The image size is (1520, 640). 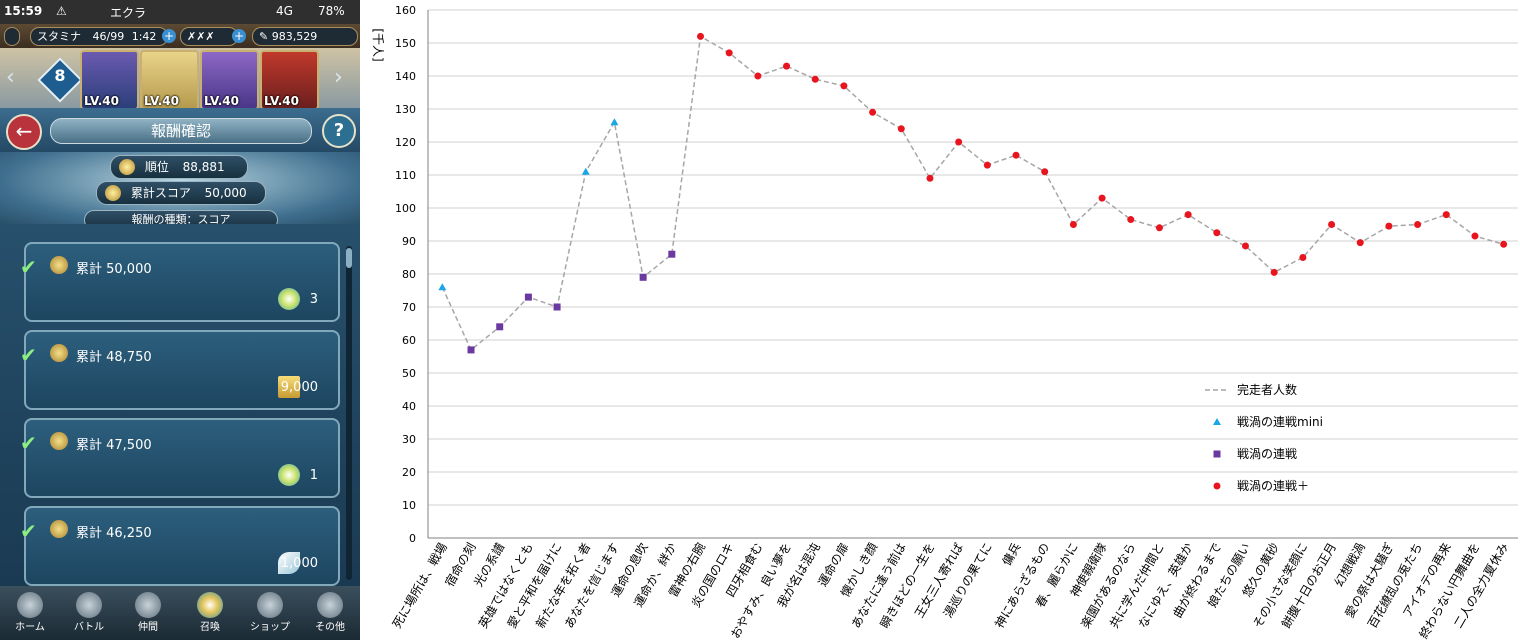 I want to click on stamina-timer: 1:42, so click(x=144, y=36).